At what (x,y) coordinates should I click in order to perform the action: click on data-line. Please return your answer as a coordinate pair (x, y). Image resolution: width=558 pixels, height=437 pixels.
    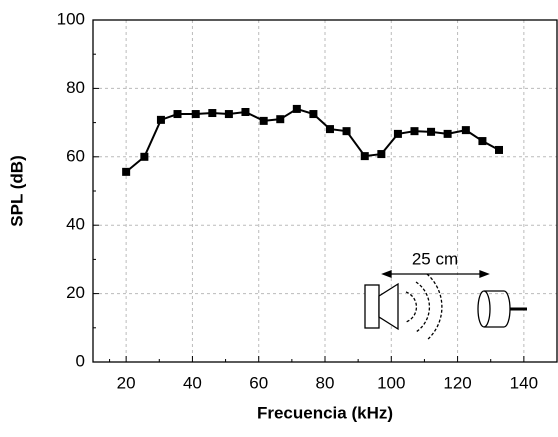
    Looking at the image, I should click on (312, 140).